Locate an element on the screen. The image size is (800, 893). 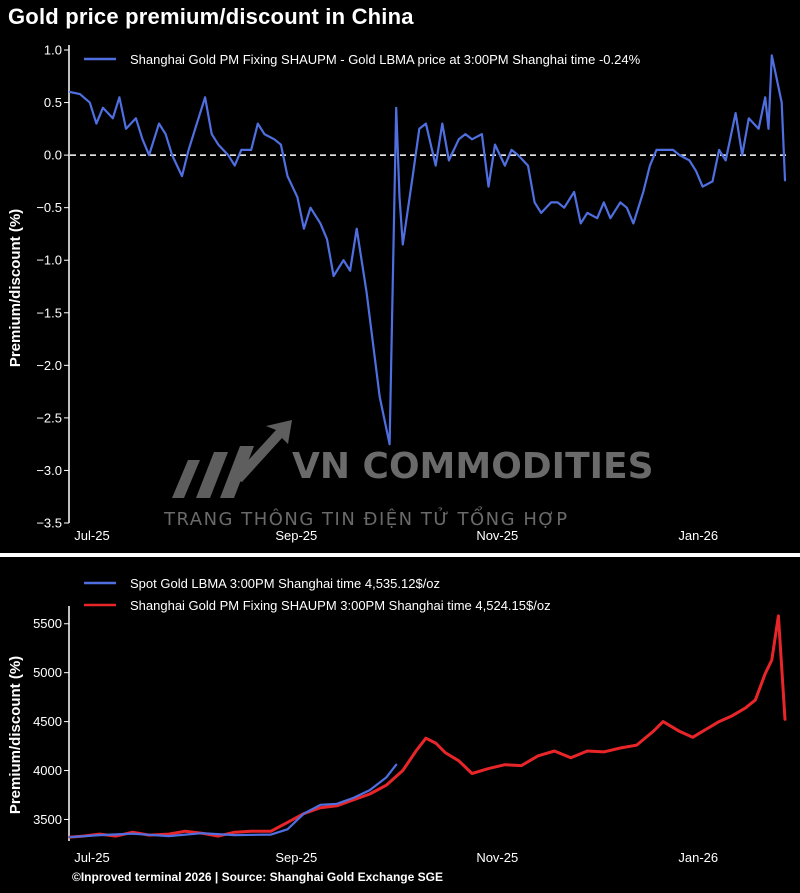
bottom-y-axis-label: Premium/discount (%) is located at coordinates (15, 735).